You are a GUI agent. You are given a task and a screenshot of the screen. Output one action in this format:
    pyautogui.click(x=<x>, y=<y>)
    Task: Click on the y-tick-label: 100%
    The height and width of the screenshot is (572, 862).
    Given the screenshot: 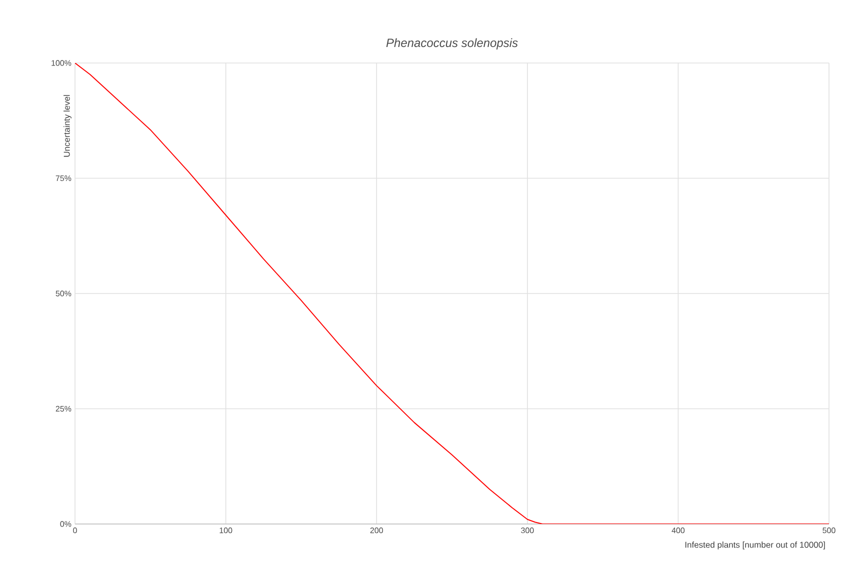 What is the action you would take?
    pyautogui.click(x=62, y=63)
    